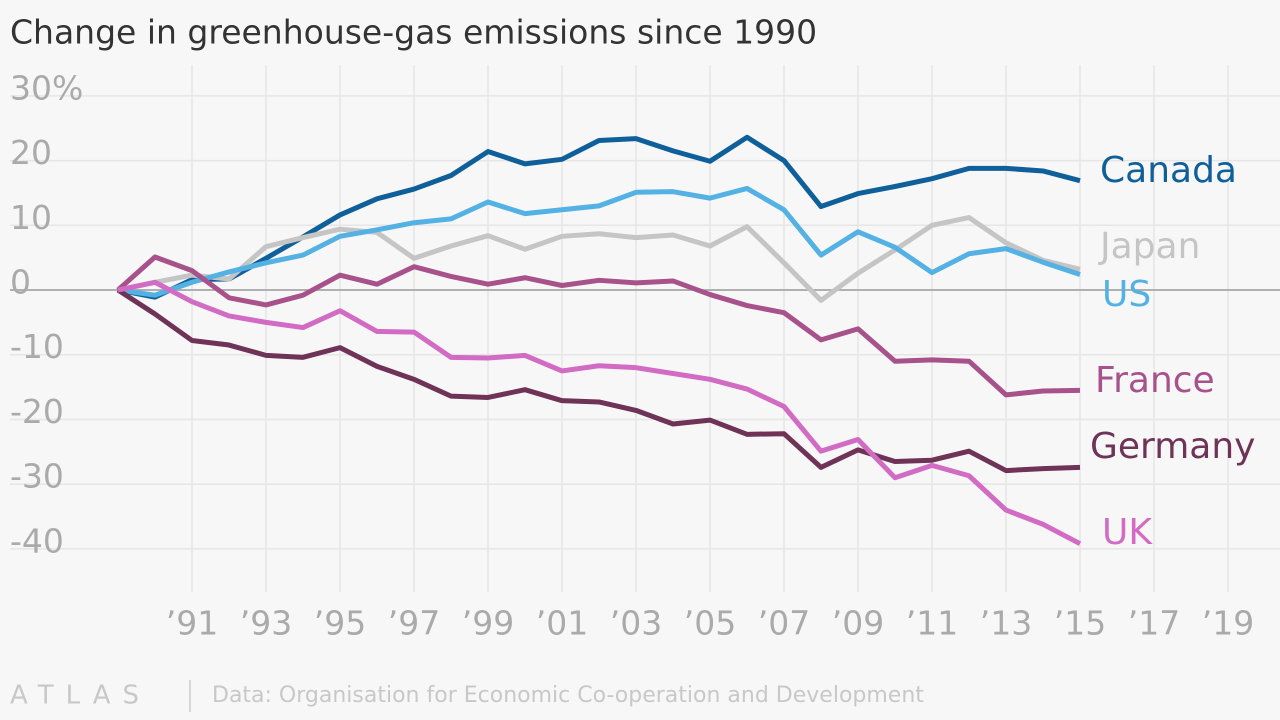 The width and height of the screenshot is (1280, 720). What do you see at coordinates (1154, 623) in the screenshot?
I see `x-tick-label: ’17` at bounding box center [1154, 623].